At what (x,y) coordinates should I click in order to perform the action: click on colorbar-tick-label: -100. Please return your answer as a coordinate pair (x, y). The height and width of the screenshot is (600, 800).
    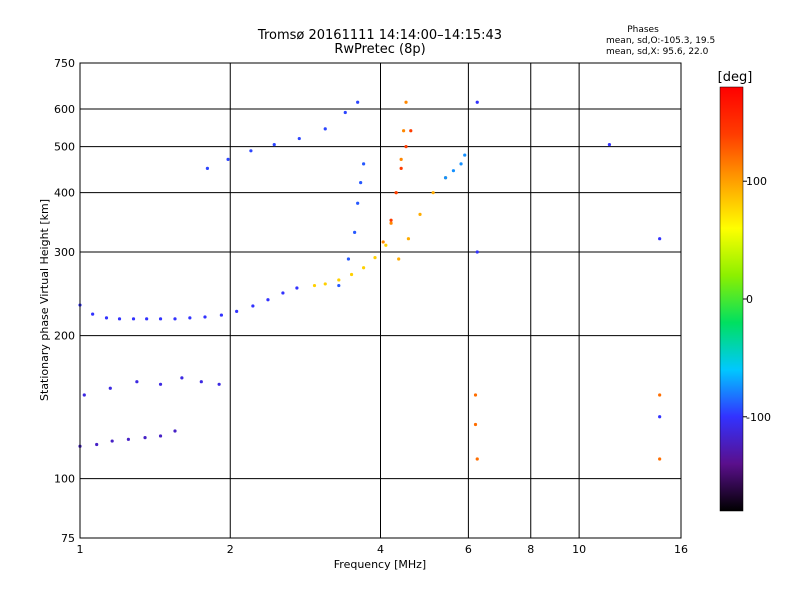
    Looking at the image, I should click on (758, 417).